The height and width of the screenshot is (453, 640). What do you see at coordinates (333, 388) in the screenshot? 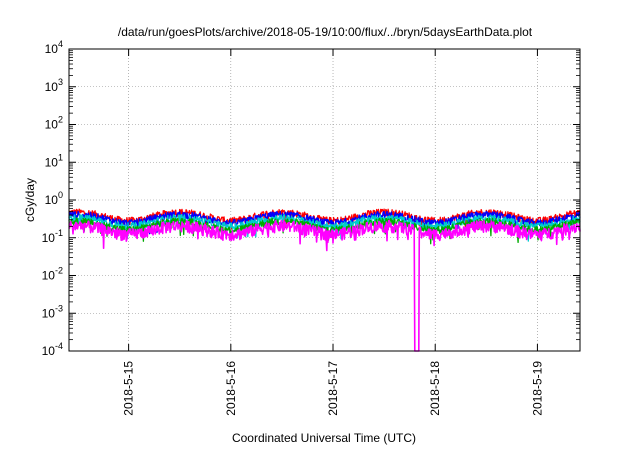
I see `x-tick-label: 2018-5-17` at bounding box center [333, 388].